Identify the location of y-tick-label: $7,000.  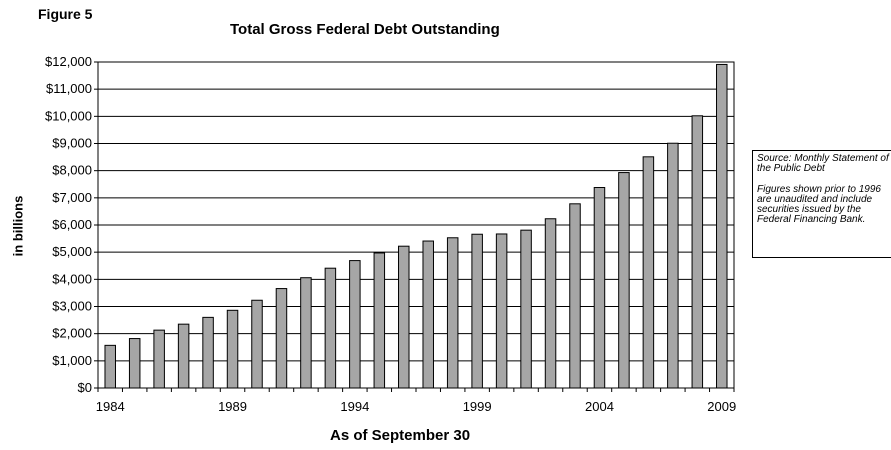
(72, 197).